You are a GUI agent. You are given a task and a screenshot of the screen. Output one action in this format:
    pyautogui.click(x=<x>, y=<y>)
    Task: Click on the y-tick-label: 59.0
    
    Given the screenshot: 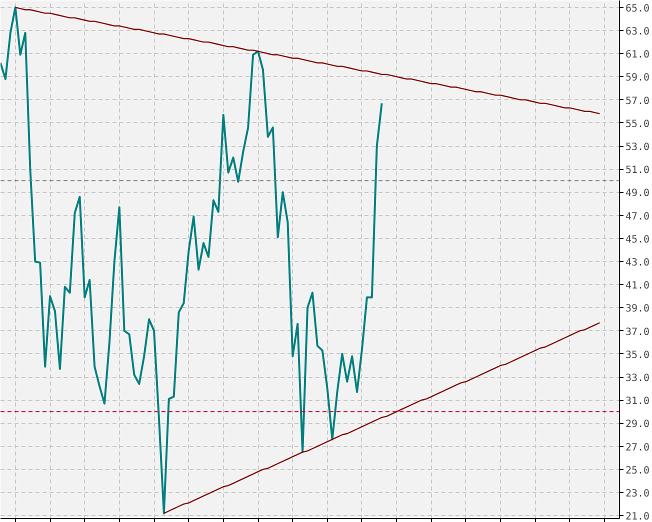 What is the action you would take?
    pyautogui.click(x=638, y=78)
    